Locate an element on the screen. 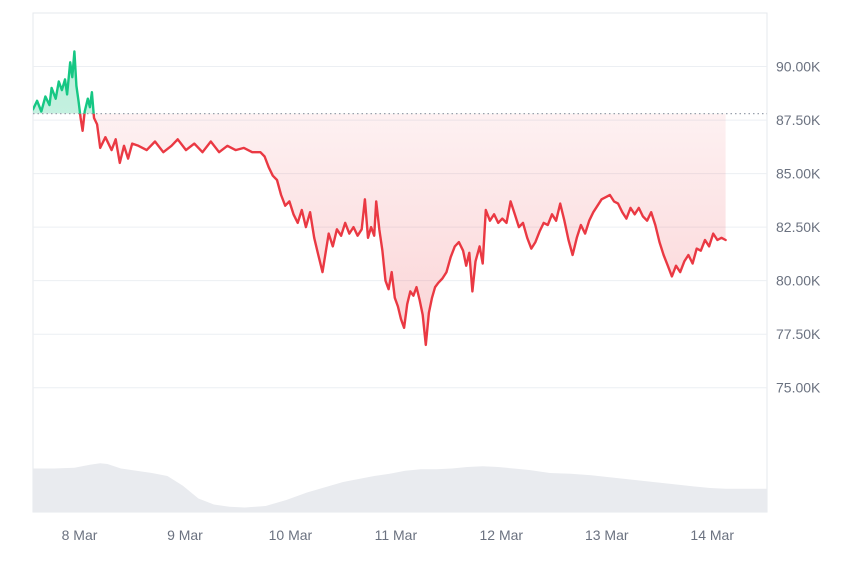 The image size is (860, 573). x-axis-ticks: 8 Mar 9 Mar 10 Mar 11 Mar 12 Mar 13 Mar 14 Mar is located at coordinates (398, 535).